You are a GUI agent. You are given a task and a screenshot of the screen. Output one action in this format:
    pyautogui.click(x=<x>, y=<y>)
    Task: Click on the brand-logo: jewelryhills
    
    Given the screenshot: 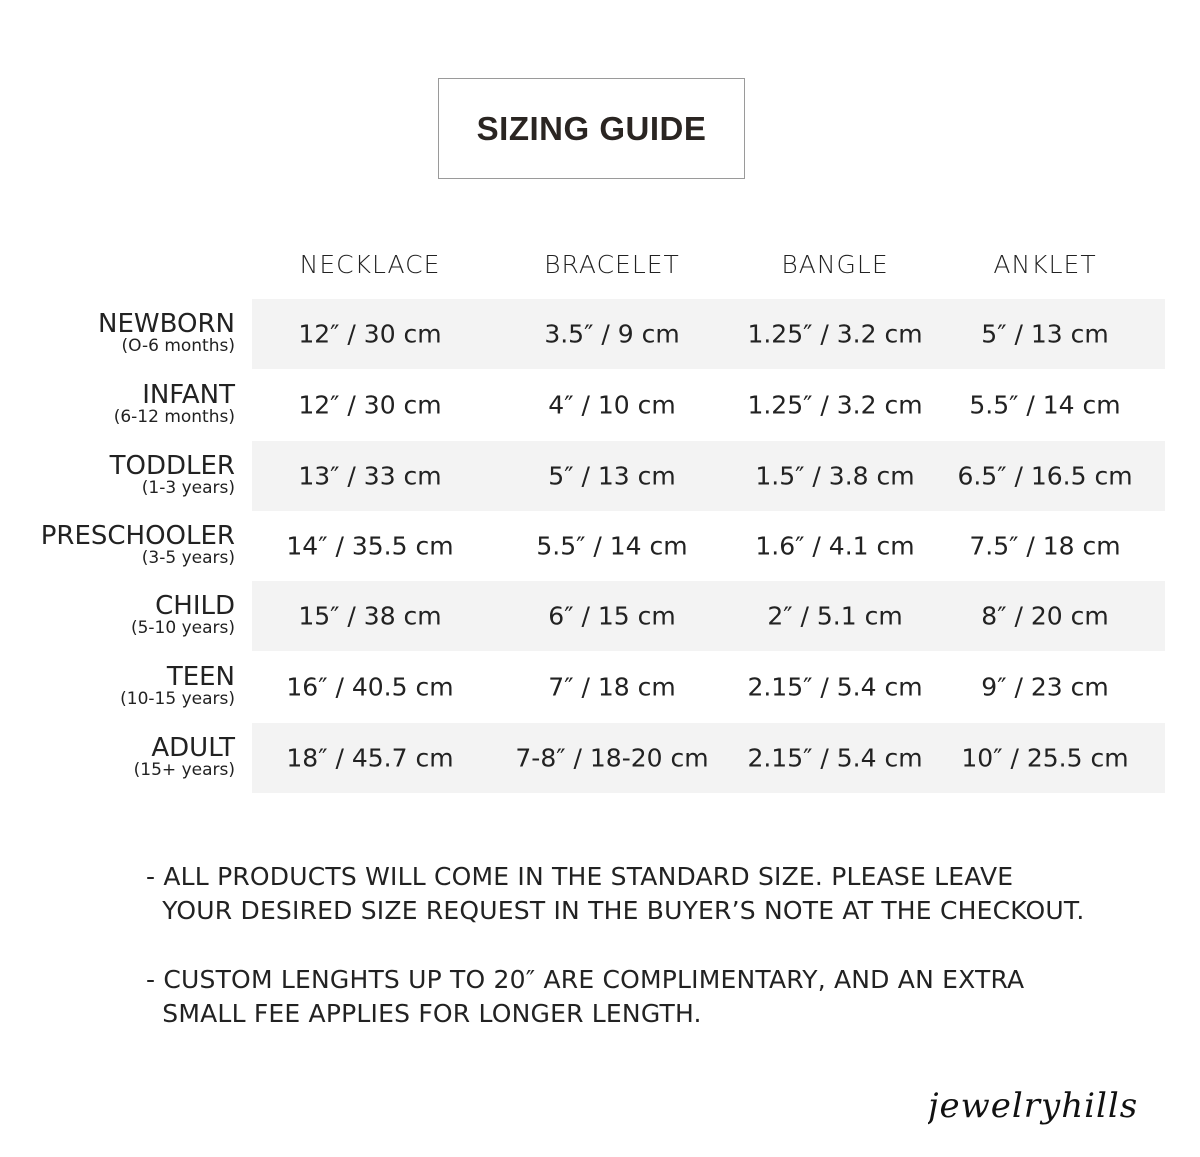 What is the action you would take?
    pyautogui.click(x=1039, y=1112)
    